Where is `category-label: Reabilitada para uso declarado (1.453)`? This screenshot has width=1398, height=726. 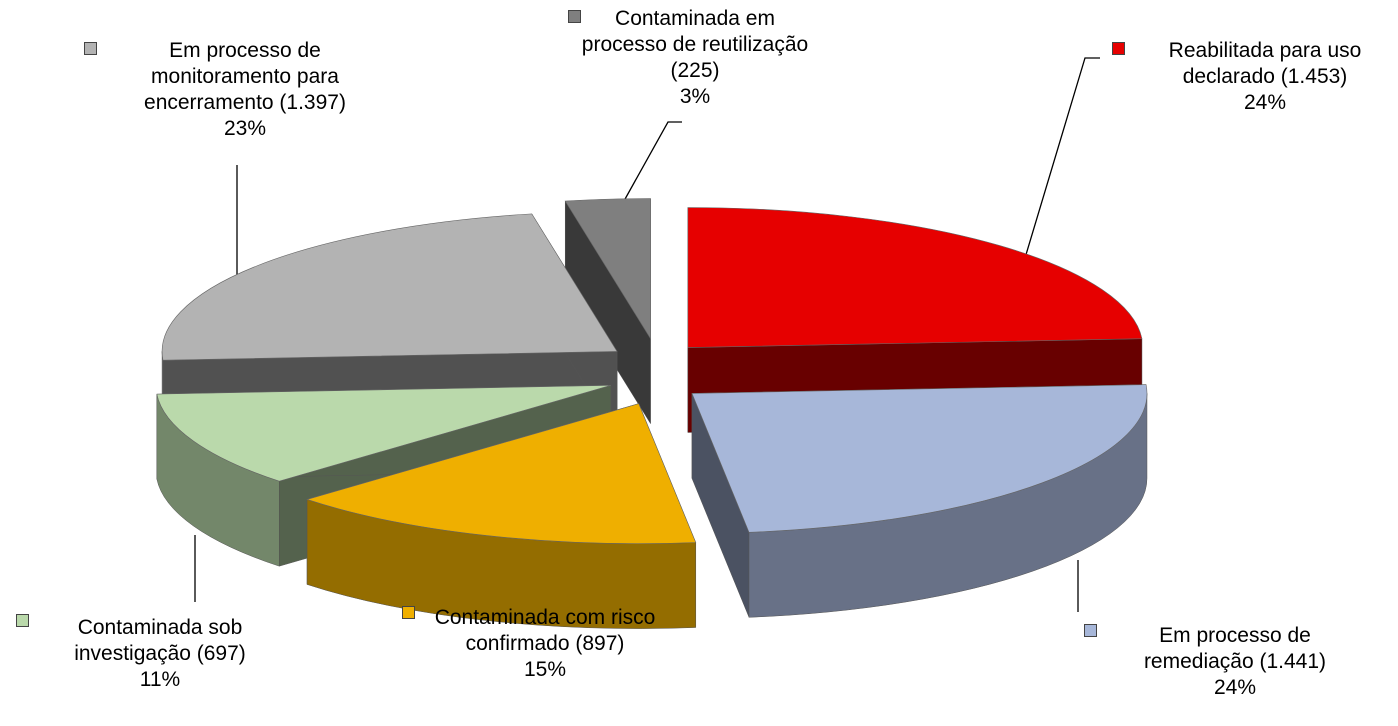 category-label: Reabilitada para uso declarado (1.453) is located at coordinates (1265, 63).